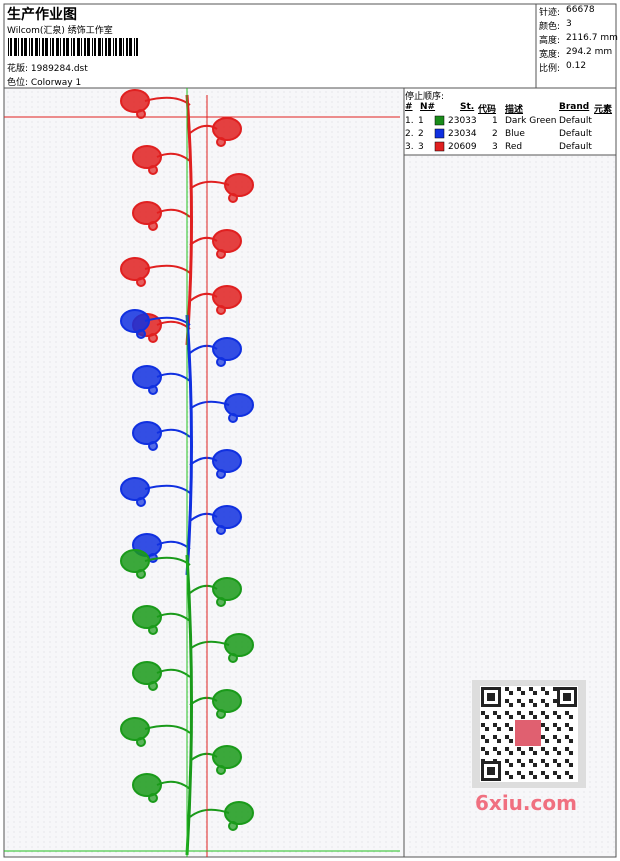  Describe the element at coordinates (409, 147) in the screenshot. I see `cell: 3.` at that location.